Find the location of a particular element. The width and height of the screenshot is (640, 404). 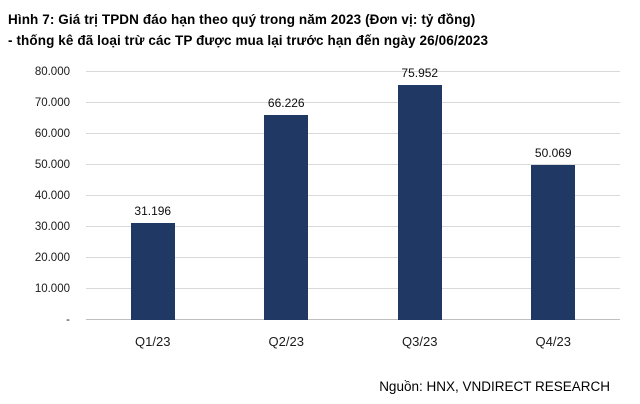

bar-value-label: 75.952 is located at coordinates (420, 72).